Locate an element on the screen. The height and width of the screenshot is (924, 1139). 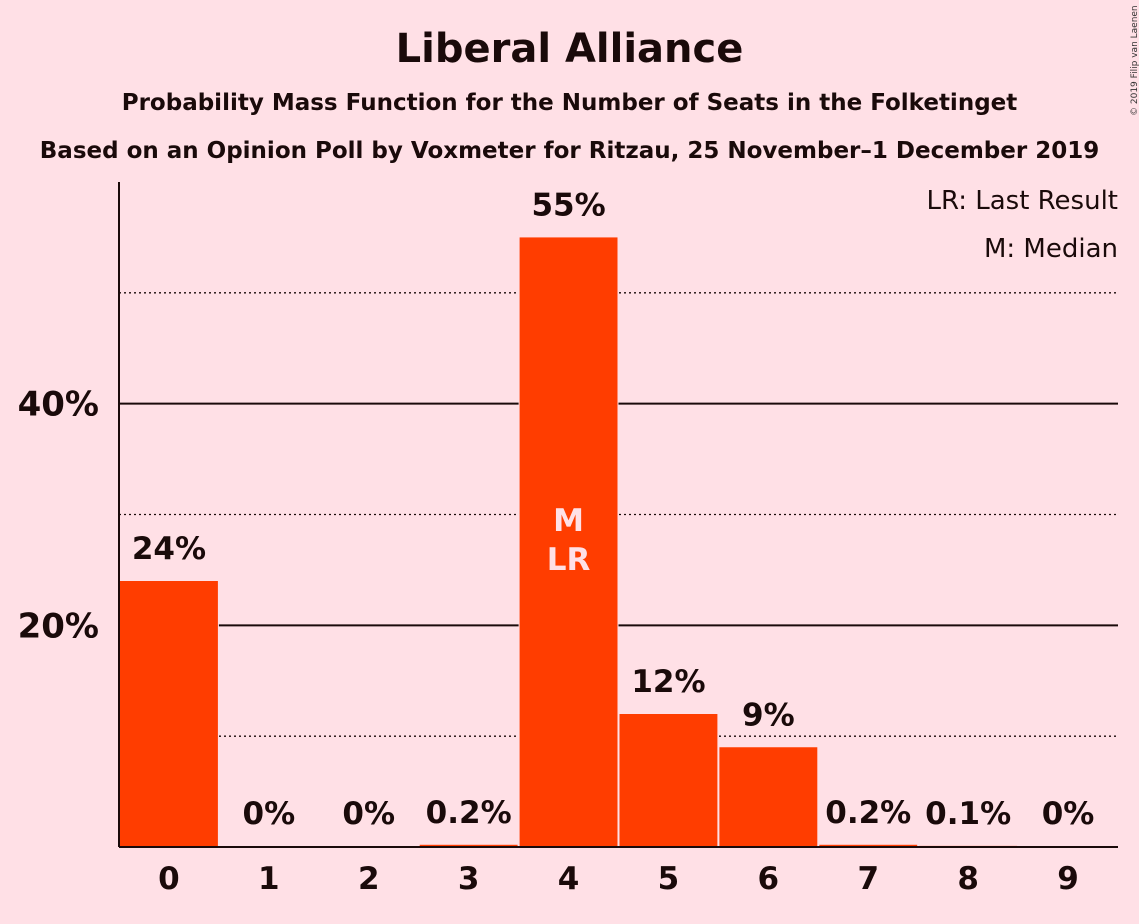
x-tick-label: 2 is located at coordinates (369, 879).